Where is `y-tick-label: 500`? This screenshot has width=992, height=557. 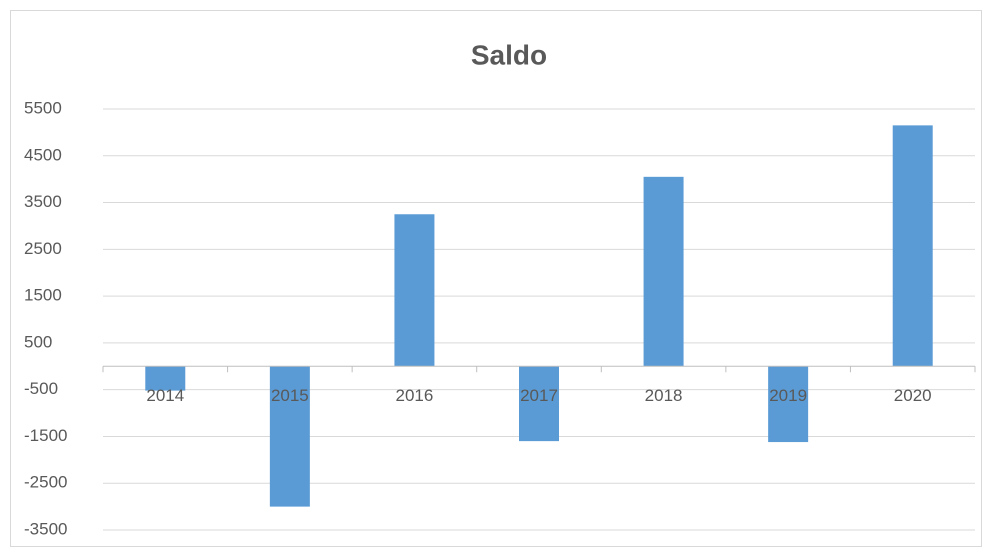 y-tick-label: 500 is located at coordinates (38, 341).